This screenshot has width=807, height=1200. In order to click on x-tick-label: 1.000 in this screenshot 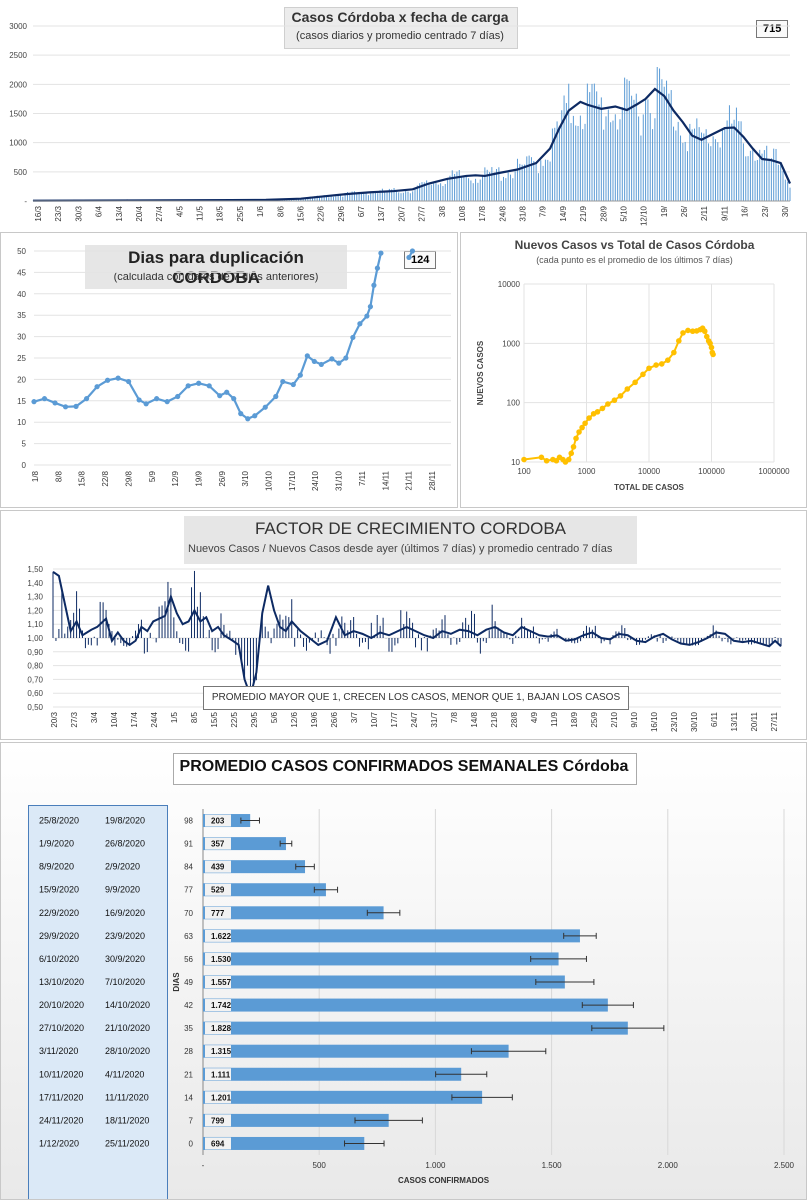, I will do `click(435, 1165)`.